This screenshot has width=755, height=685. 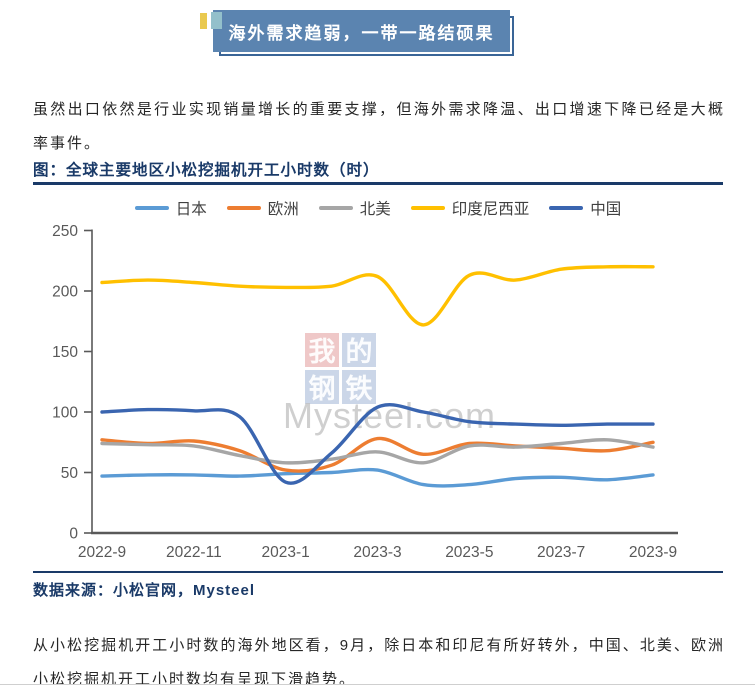 What do you see at coordinates (561, 552) in the screenshot?
I see `x-tick-label: 2023-7` at bounding box center [561, 552].